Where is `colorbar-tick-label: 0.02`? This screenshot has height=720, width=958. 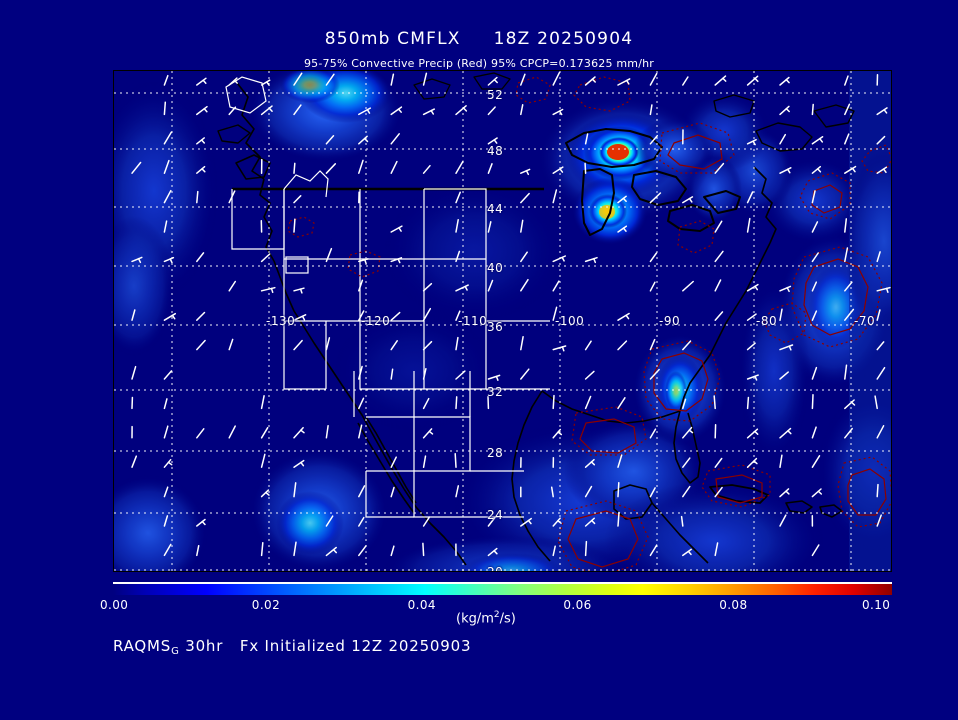 colorbar-tick-label: 0.02 is located at coordinates (266, 605).